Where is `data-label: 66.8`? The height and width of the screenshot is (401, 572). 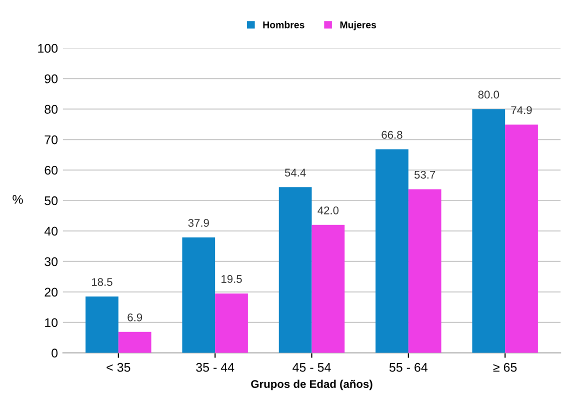 data-label: 66.8 is located at coordinates (392, 134).